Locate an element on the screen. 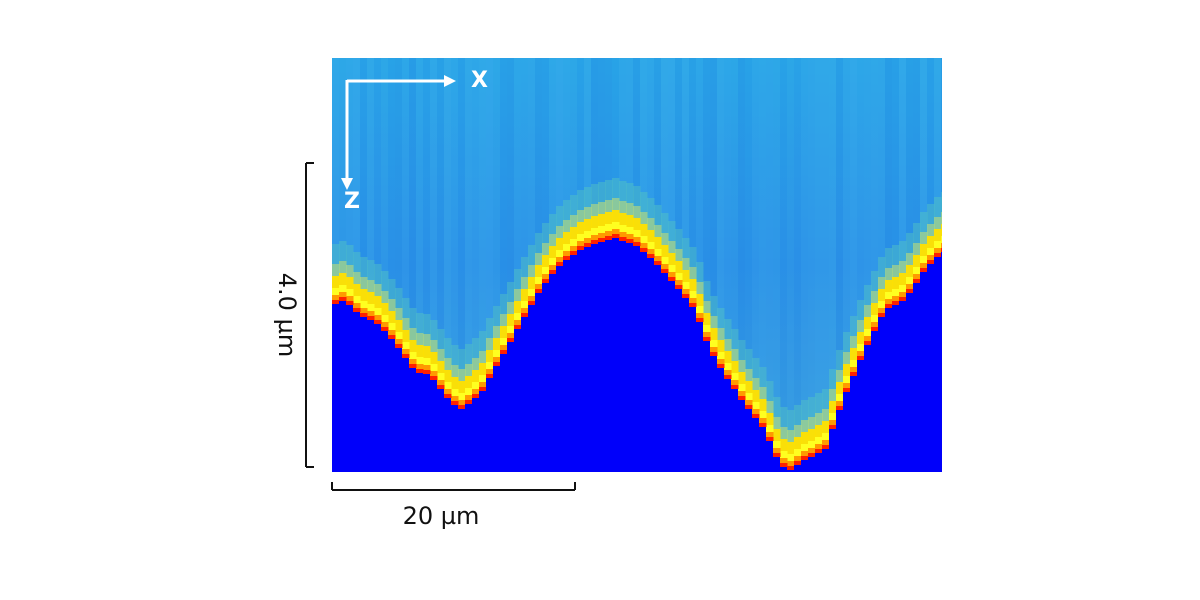 Image resolution: width=1200 pixels, height=600 pixels. horizontal-scale-bar: 20 µm is located at coordinates (453, 506).